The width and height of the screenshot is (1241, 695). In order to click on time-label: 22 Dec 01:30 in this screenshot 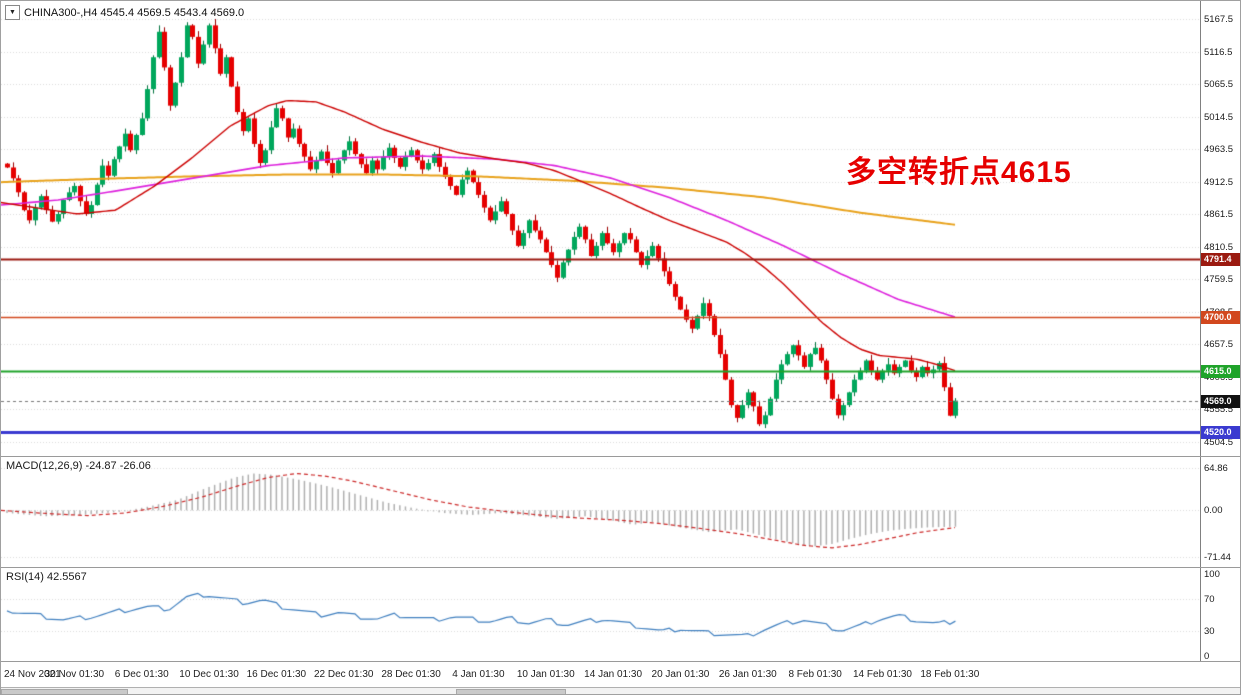, I will do `click(343, 674)`.